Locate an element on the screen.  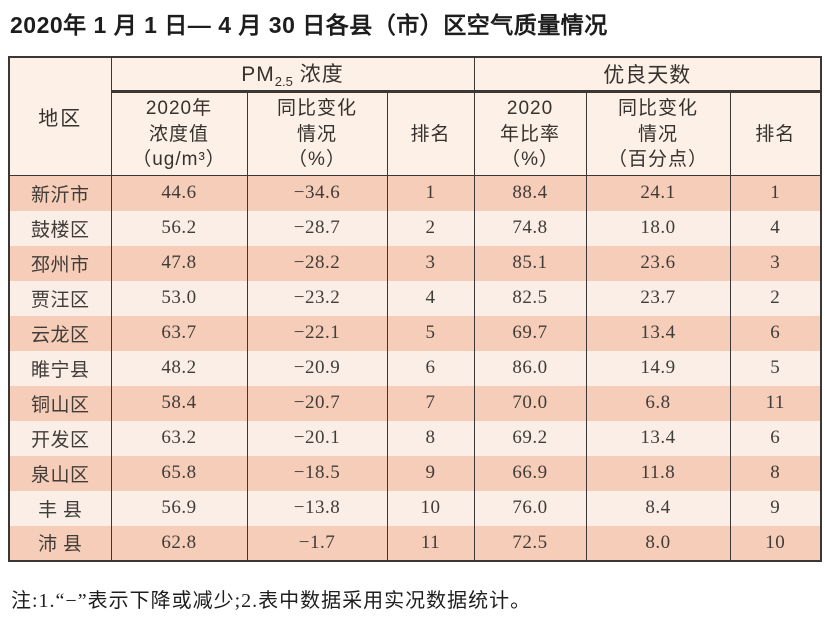
pm-rank-cell: 2 is located at coordinates (430, 228).